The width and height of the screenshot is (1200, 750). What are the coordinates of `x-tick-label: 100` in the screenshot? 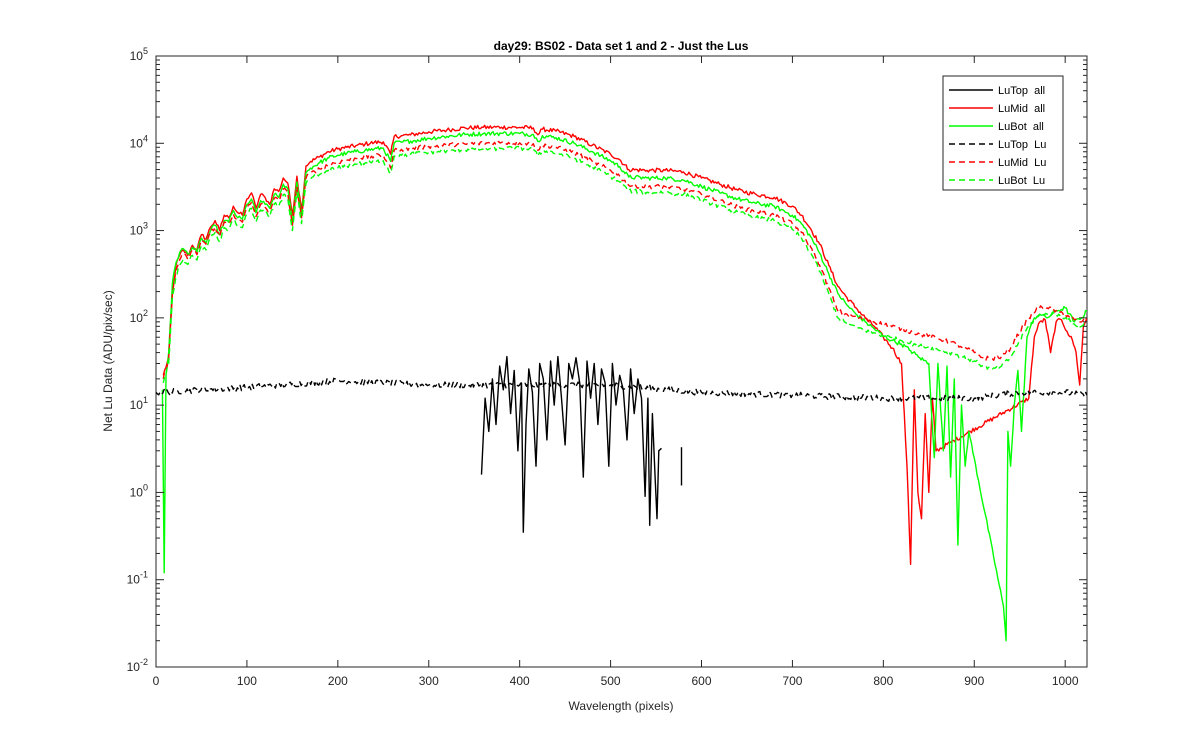 It's located at (247, 681).